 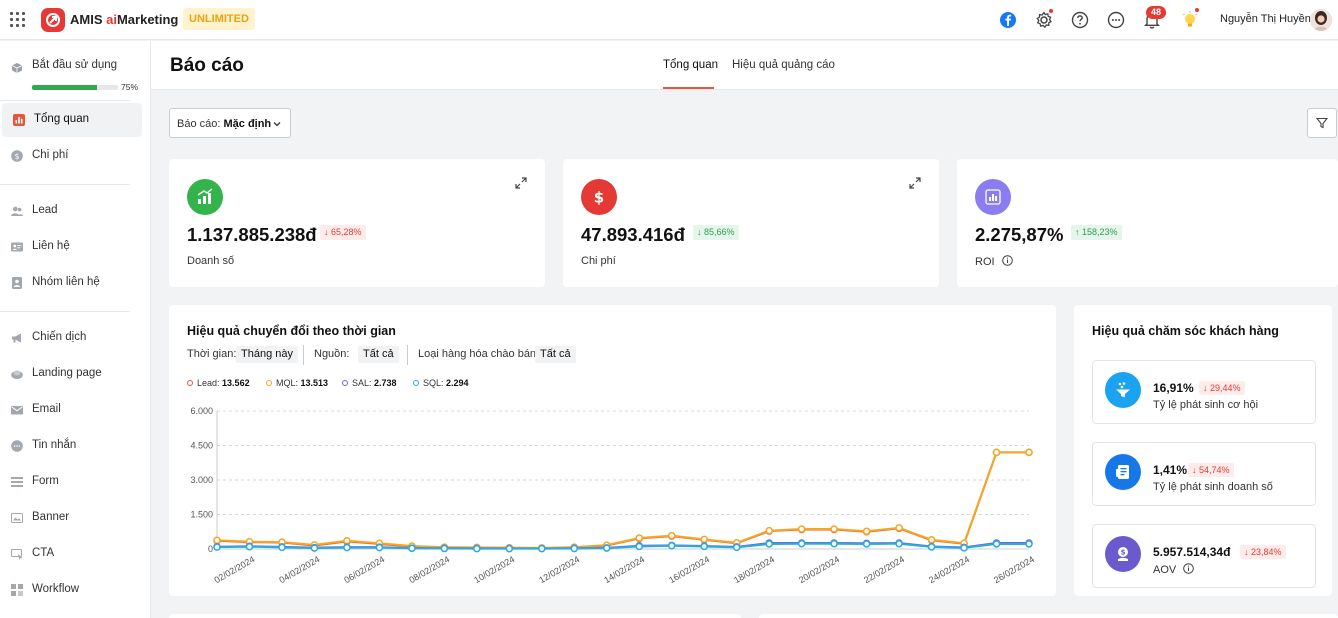 What do you see at coordinates (1008, 20) in the screenshot?
I see `facebook-icon` at bounding box center [1008, 20].